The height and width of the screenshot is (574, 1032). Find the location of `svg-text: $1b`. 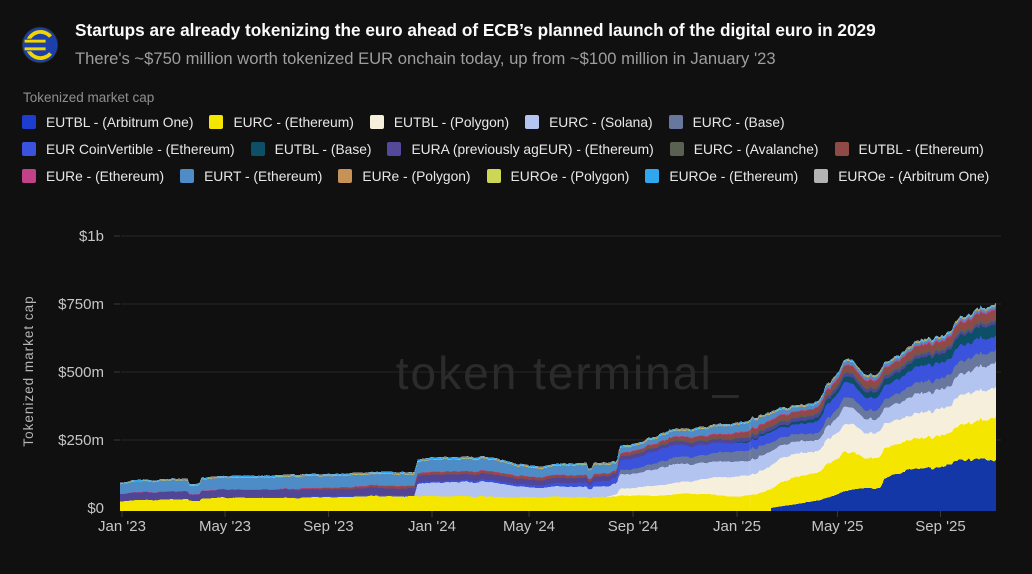

svg-text: $1b is located at coordinates (91, 236).